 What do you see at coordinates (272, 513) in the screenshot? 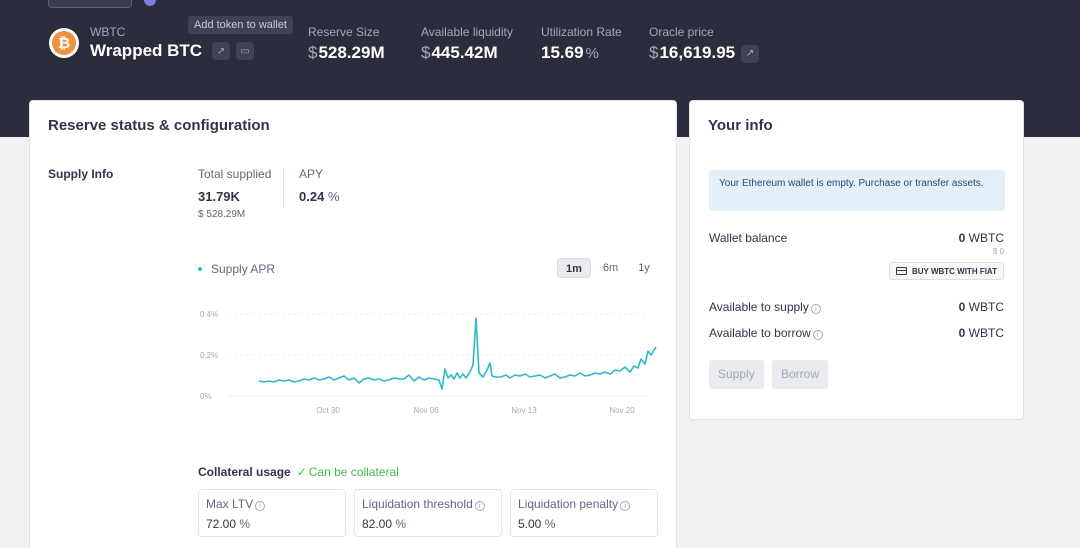
I see `max-ltv-box: Max LTV i 72.00 %` at bounding box center [272, 513].